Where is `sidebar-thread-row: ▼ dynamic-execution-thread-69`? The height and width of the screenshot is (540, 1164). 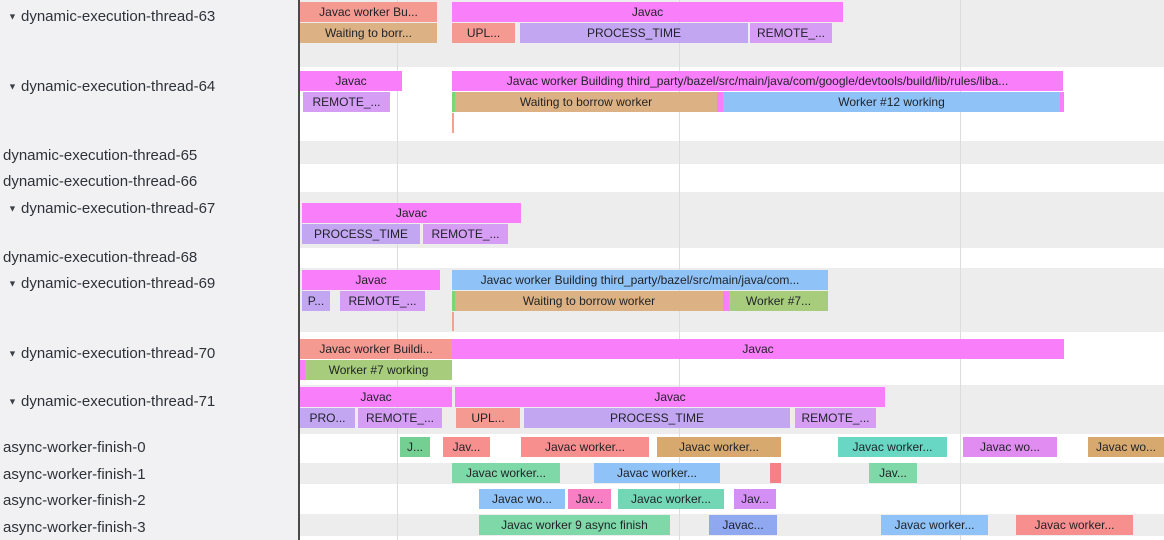 sidebar-thread-row: ▼ dynamic-execution-thread-69 is located at coordinates (111, 283).